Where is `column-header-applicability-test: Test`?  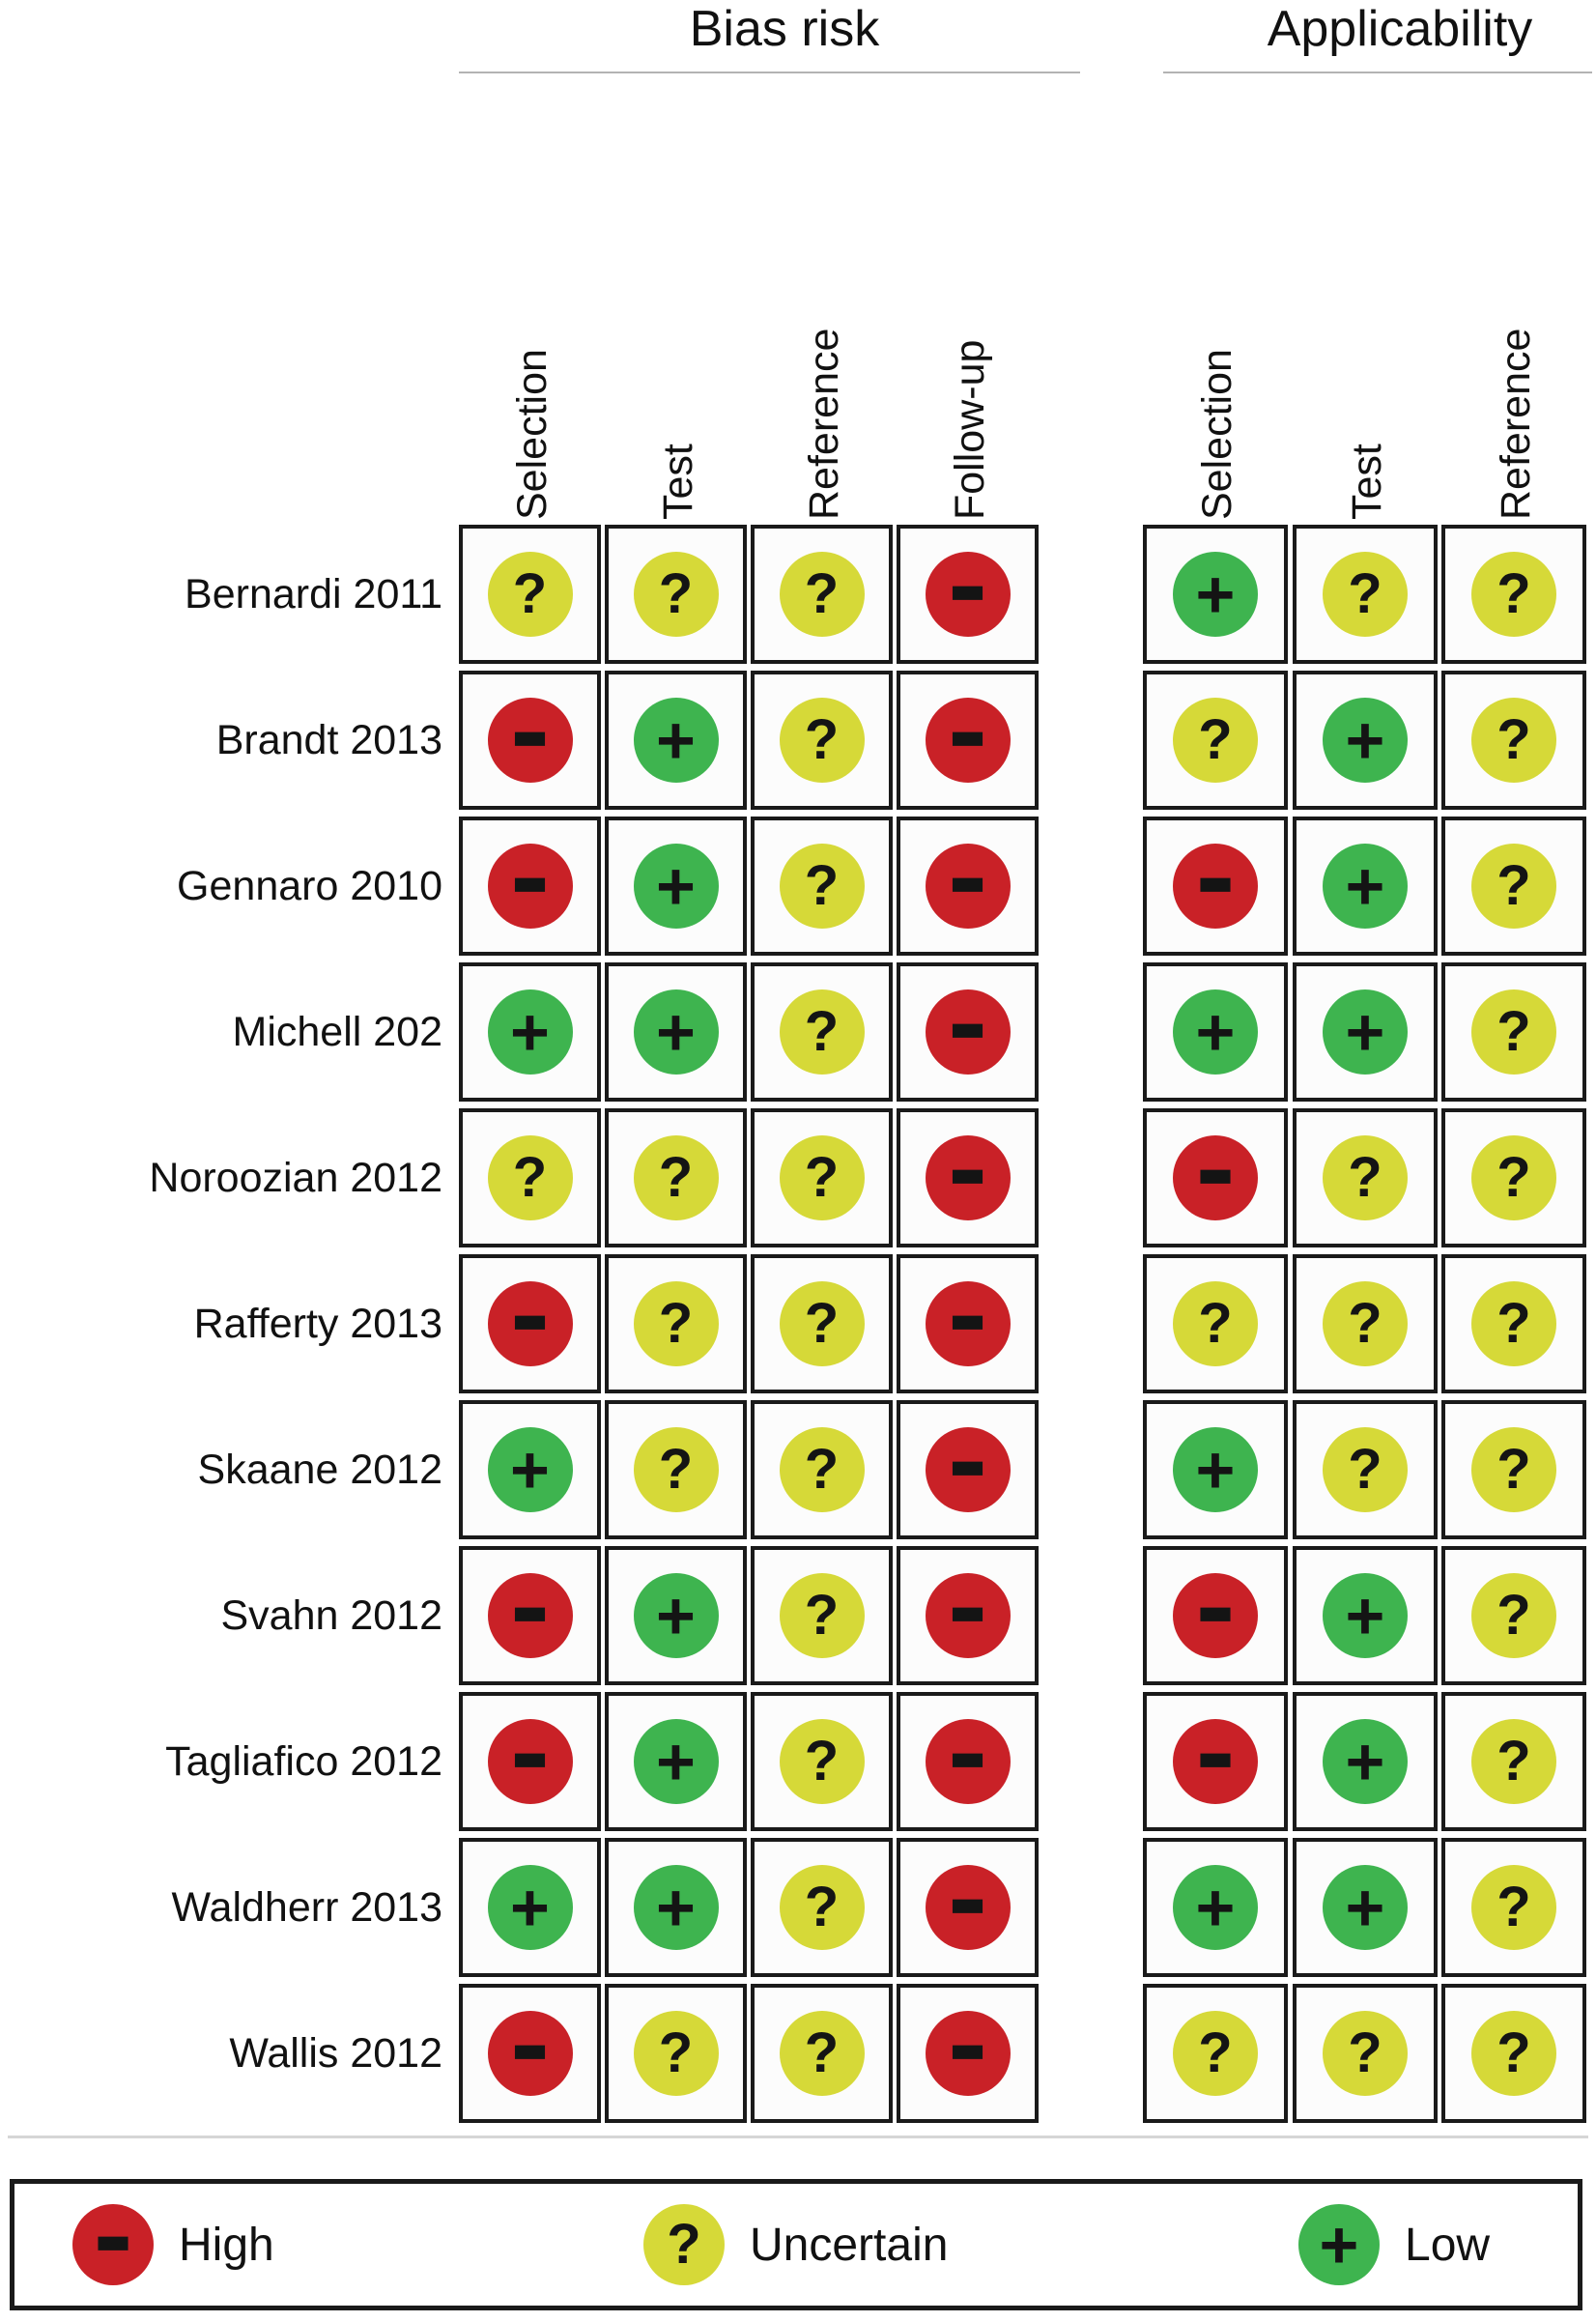
column-header-applicability-test: Test is located at coordinates (1367, 482).